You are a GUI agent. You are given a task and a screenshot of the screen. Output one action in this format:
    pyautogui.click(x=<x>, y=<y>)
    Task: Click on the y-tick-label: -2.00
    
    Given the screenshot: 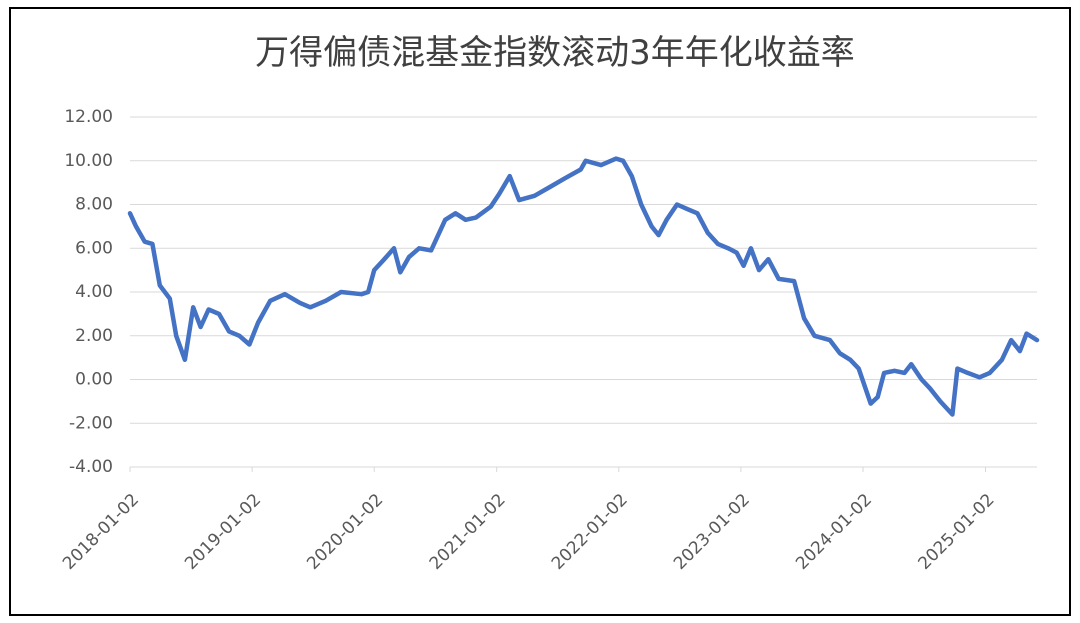 What is the action you would take?
    pyautogui.click(x=91, y=423)
    